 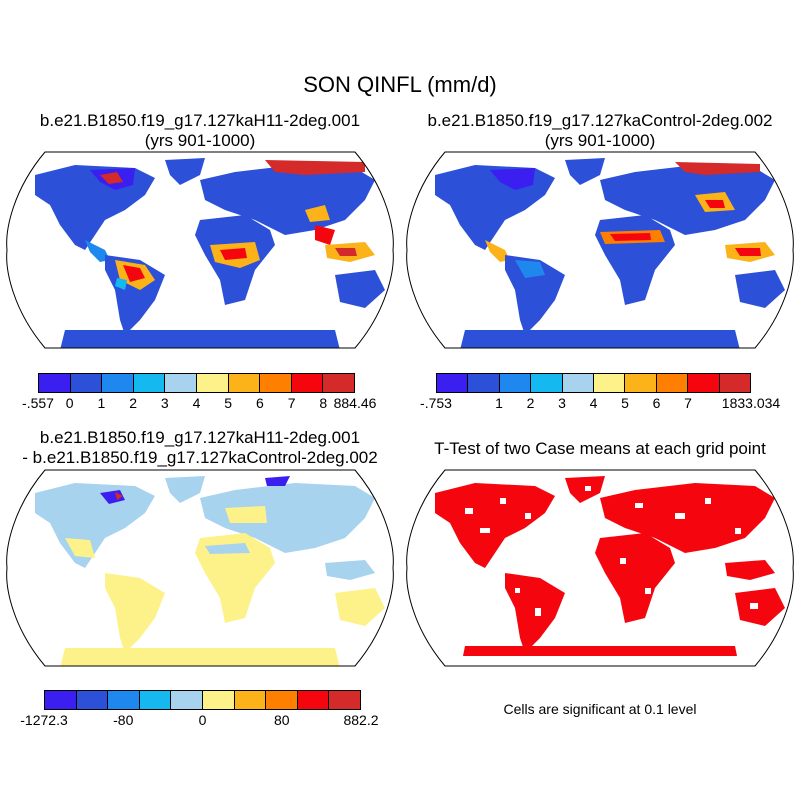 I want to click on figure-title: SON QINFL (mm/d), so click(x=400, y=84).